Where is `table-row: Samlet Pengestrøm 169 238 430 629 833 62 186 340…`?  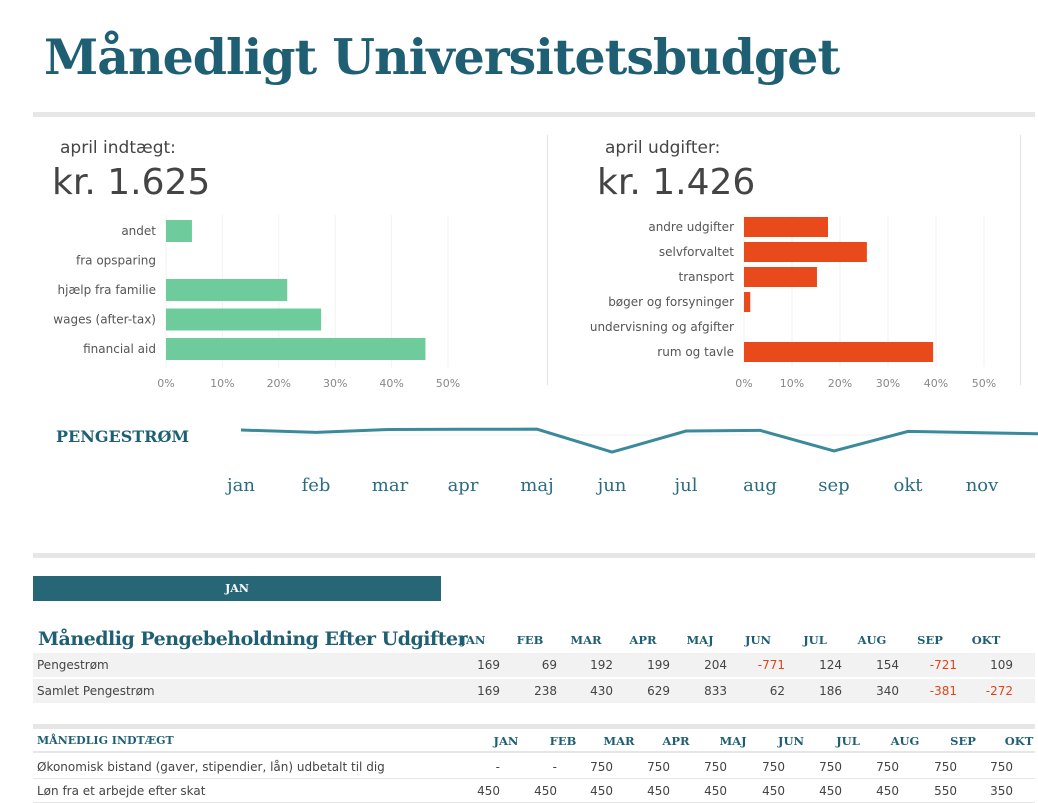 table-row: Samlet Pengestrøm 169 238 430 629 833 62 186 340… is located at coordinates (534, 691).